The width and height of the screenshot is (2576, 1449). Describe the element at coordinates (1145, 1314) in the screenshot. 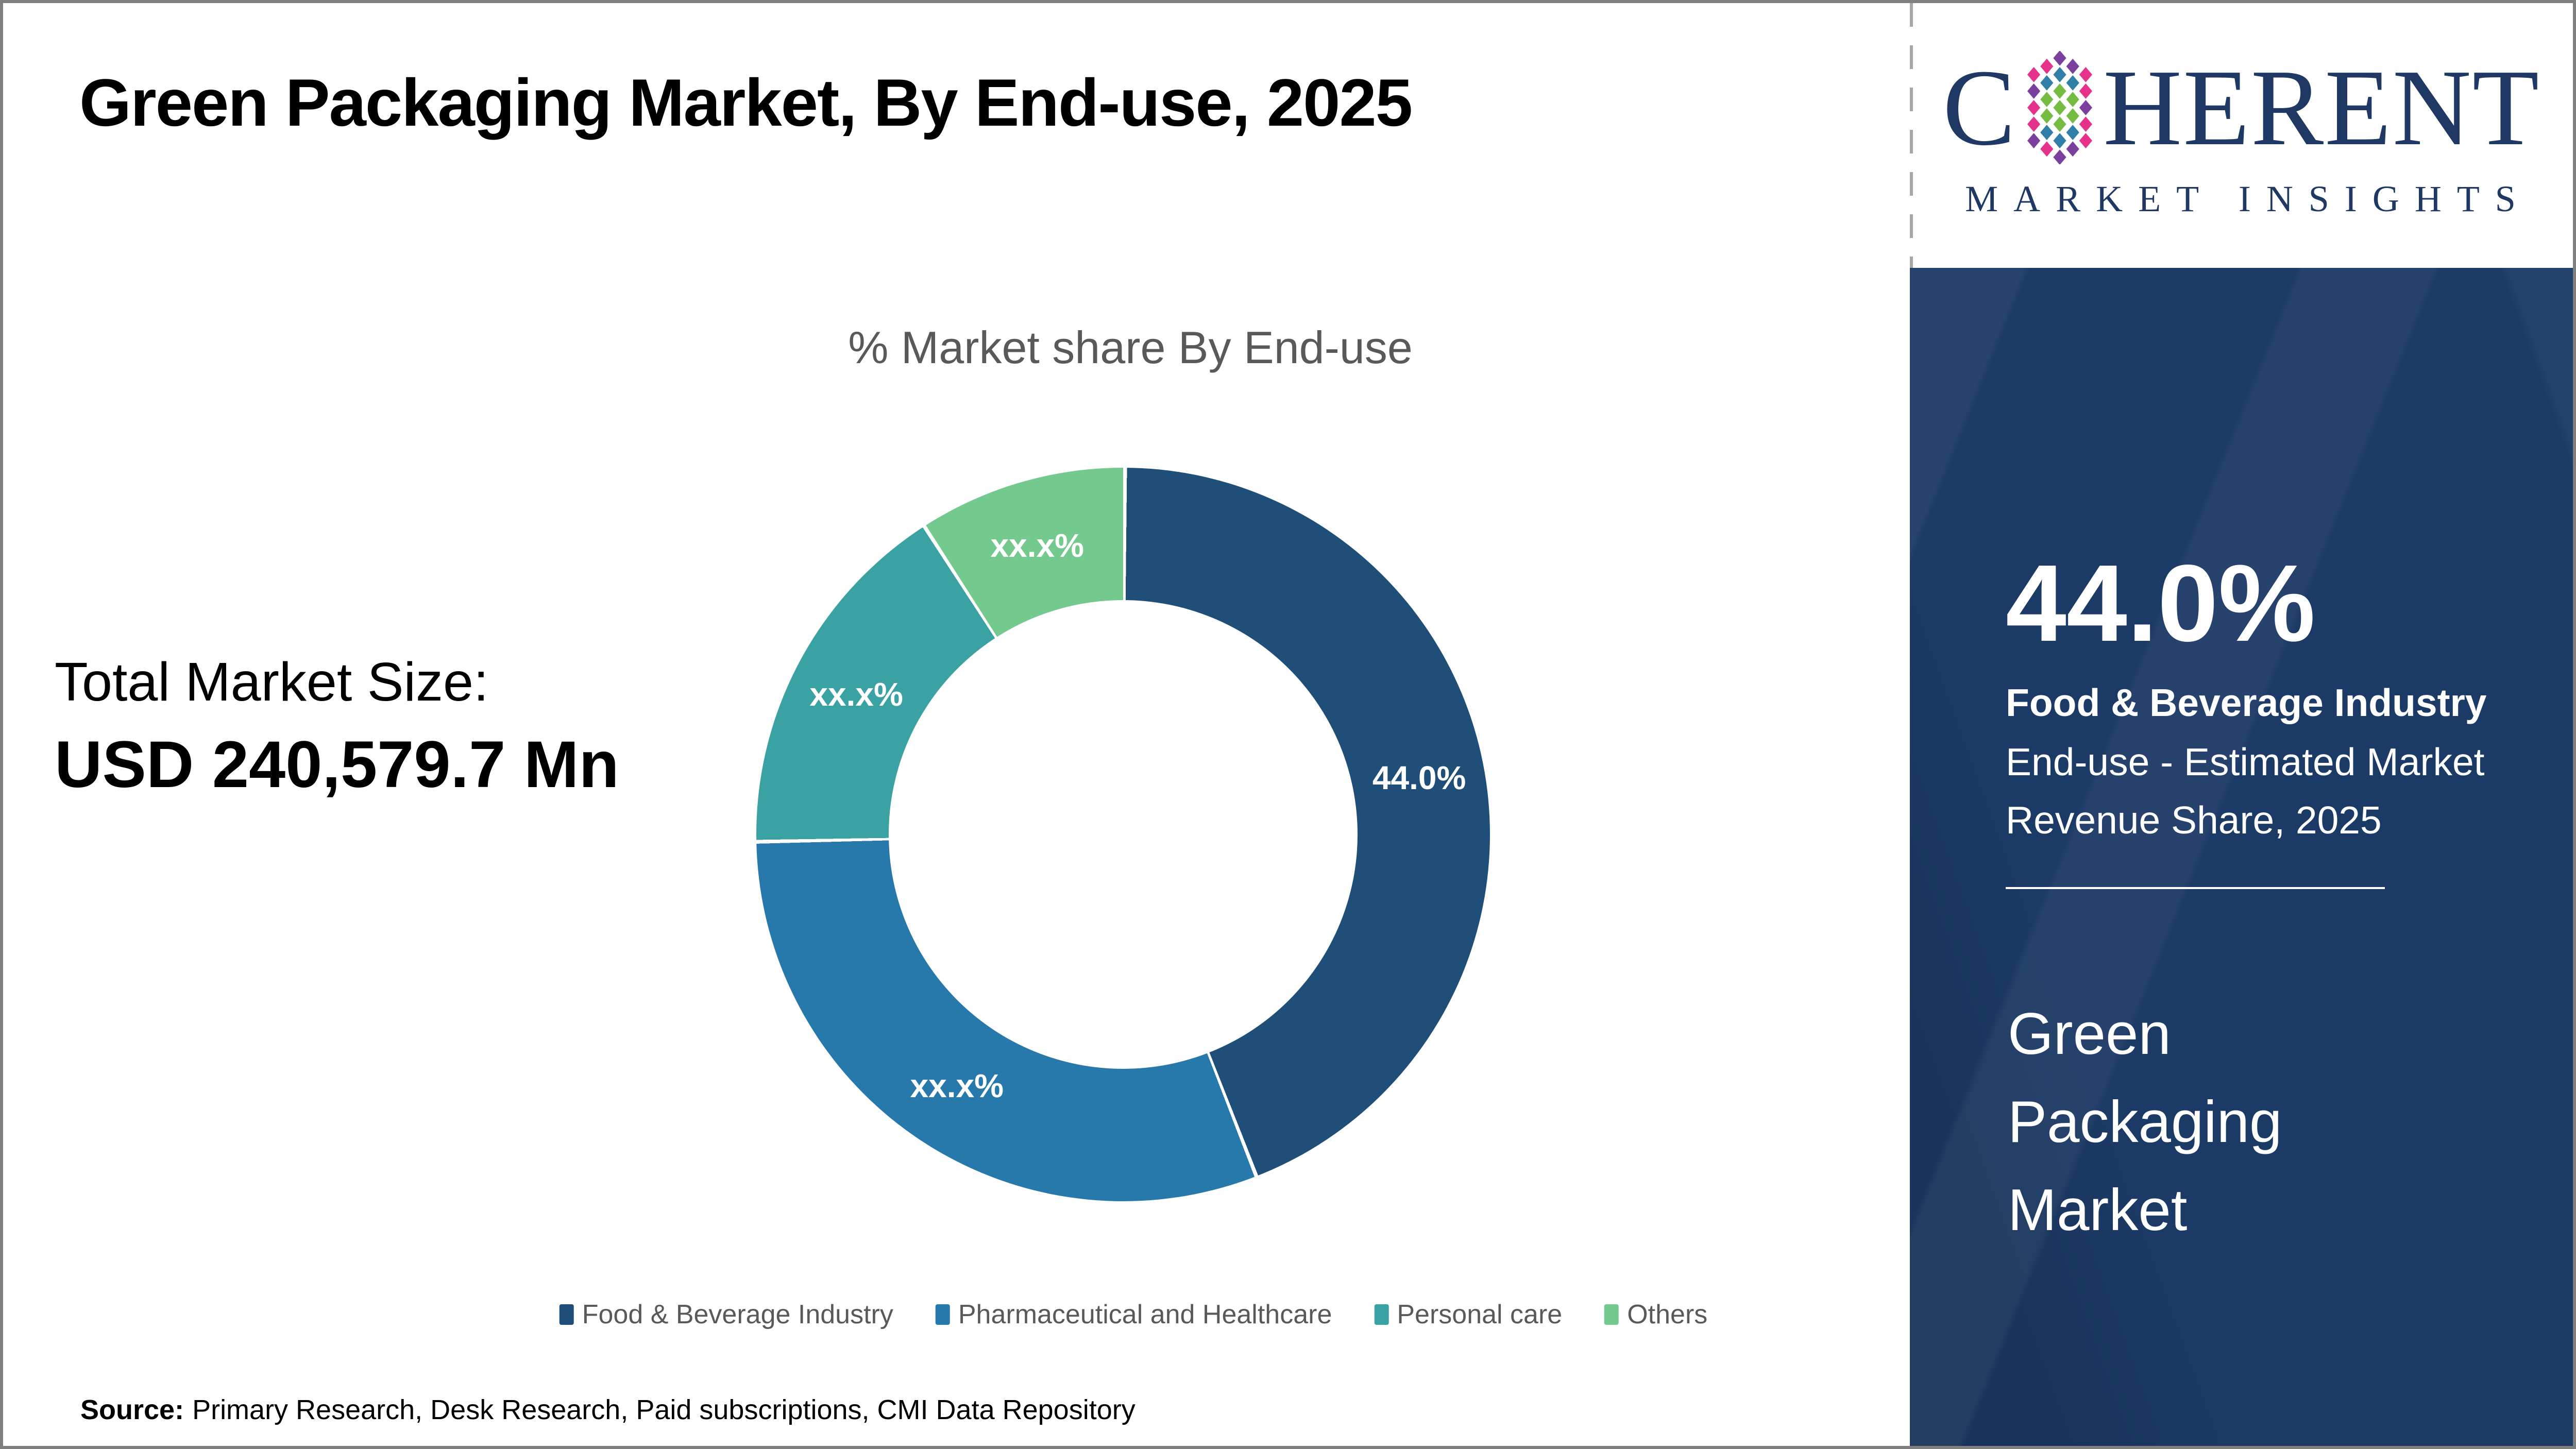

I see `legend-label: Pharmaceutical and Healthcare` at that location.